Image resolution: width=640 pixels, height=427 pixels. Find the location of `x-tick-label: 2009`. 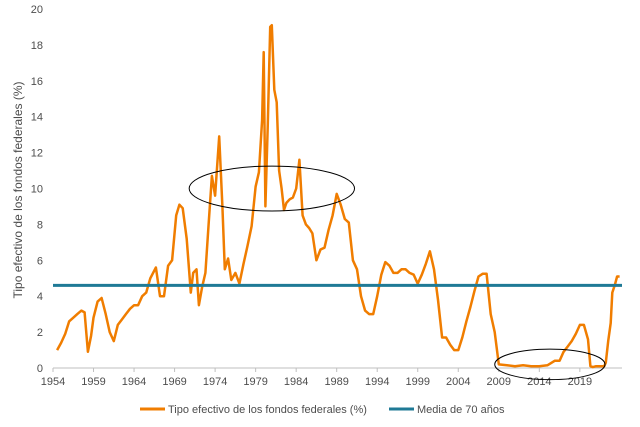

x-tick-label: 2009 is located at coordinates (499, 382).